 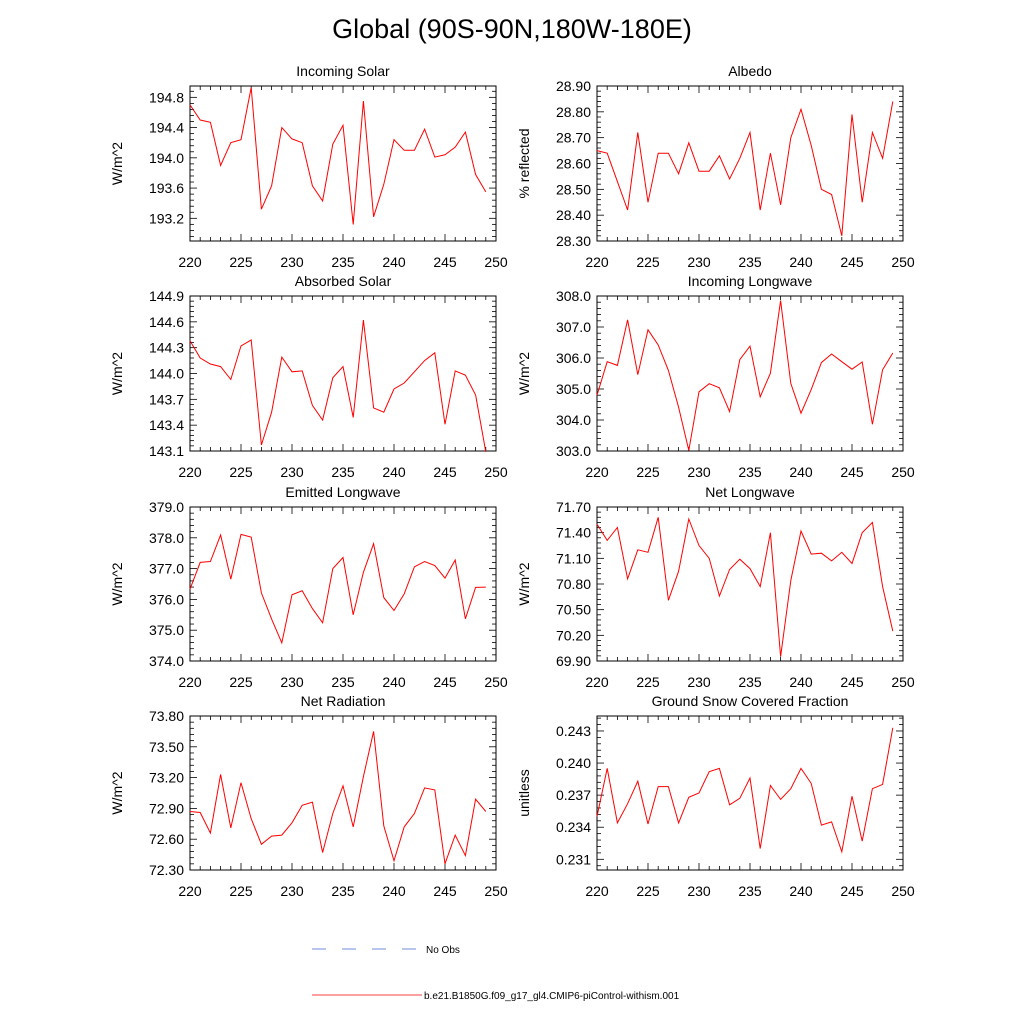 I want to click on chart-3-ytick-label: 144.6, so click(x=166, y=322).